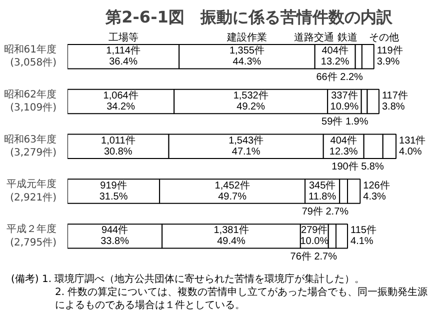 The height and width of the screenshot is (324, 436). Describe the element at coordinates (344, 101) in the screenshot. I see `data-label: 337件 10.9%` at that location.